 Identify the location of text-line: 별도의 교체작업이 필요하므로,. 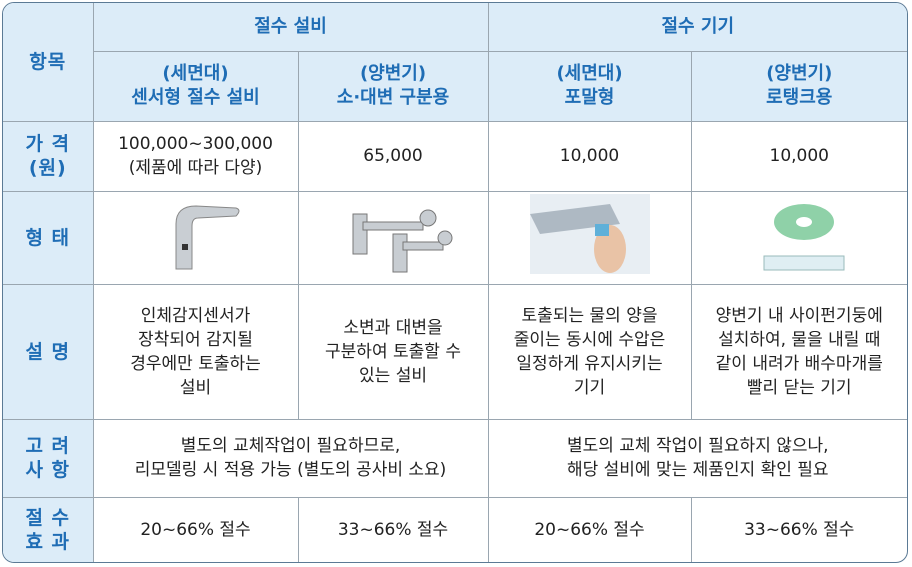
(290, 446).